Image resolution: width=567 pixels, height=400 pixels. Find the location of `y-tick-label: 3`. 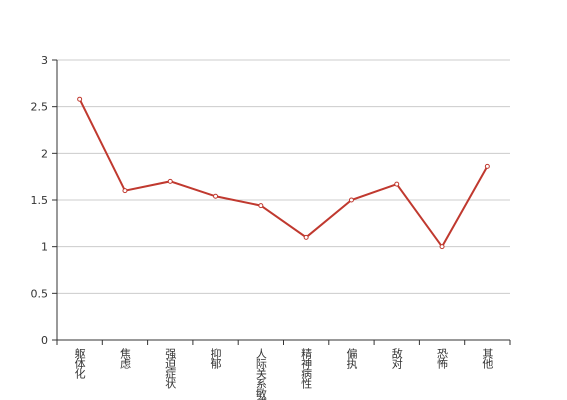

y-tick-label: 3 is located at coordinates (44, 60).